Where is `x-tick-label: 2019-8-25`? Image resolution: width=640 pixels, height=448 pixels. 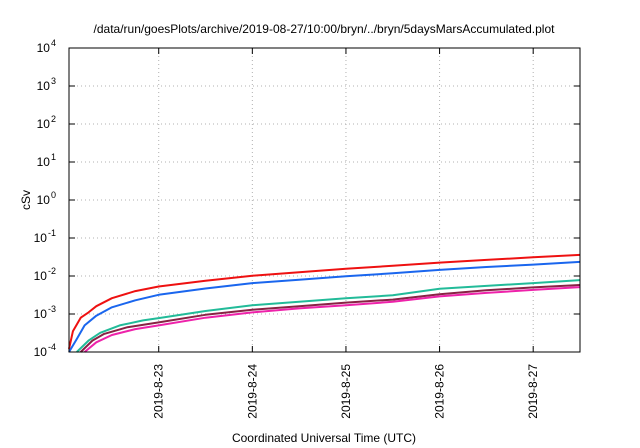 x-tick-label: 2019-8-25 is located at coordinates (346, 391).